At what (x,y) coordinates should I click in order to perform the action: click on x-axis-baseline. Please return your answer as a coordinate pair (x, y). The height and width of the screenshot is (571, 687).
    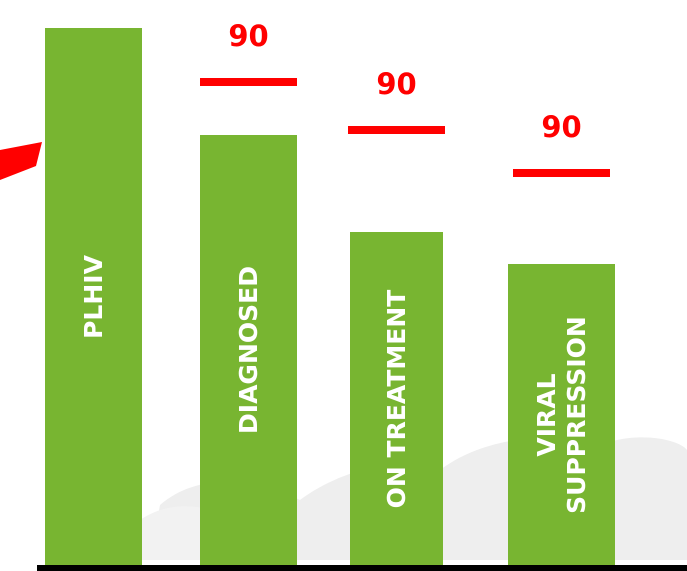
    Looking at the image, I should click on (362, 568).